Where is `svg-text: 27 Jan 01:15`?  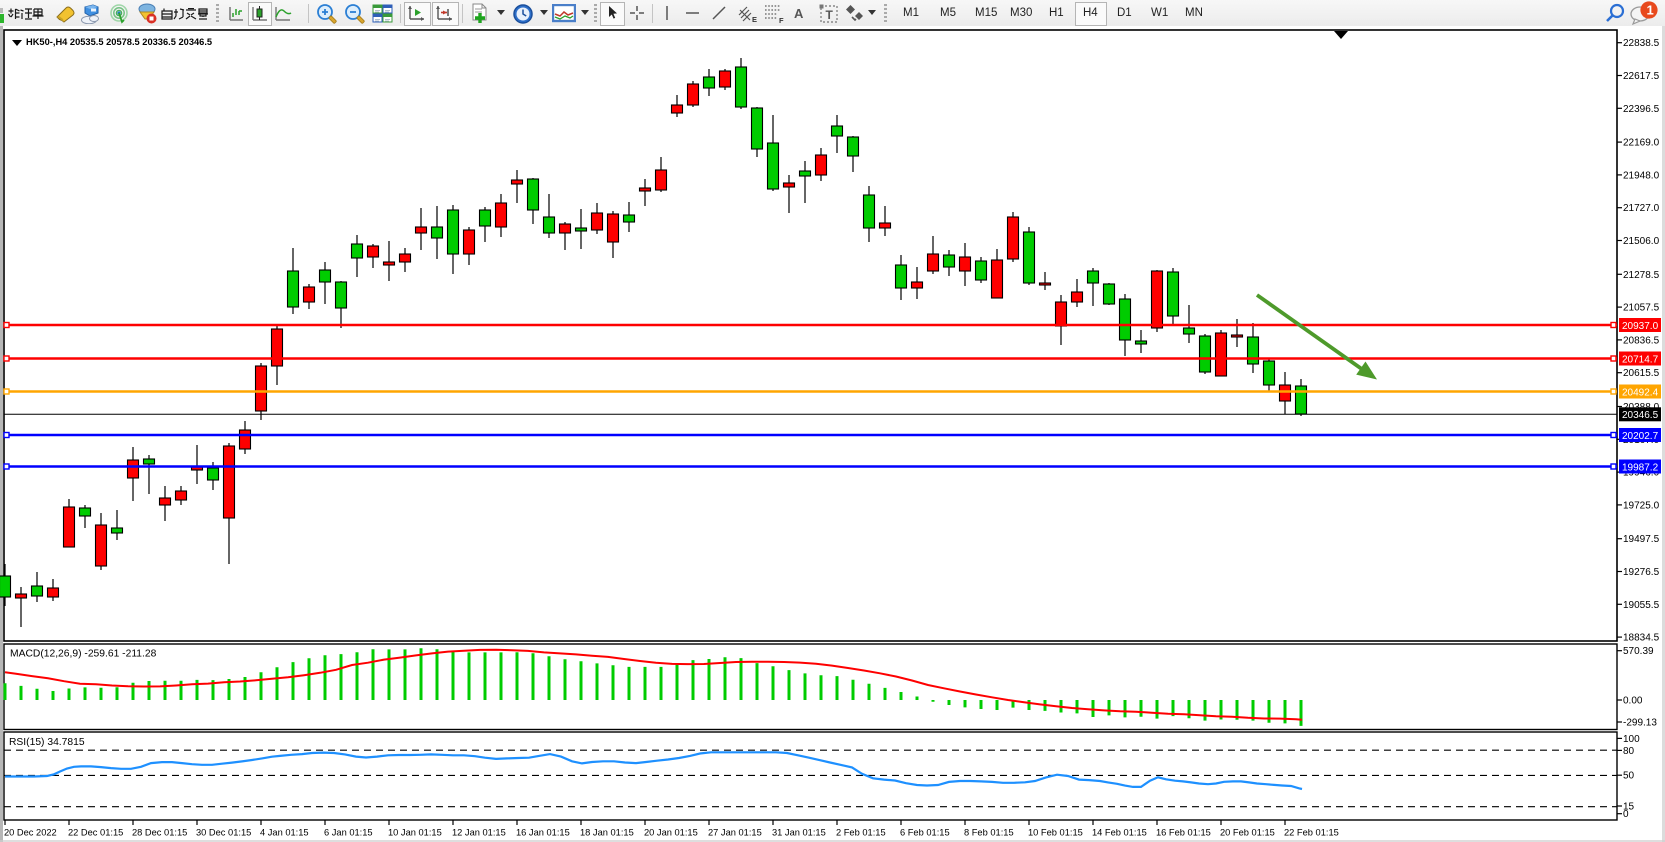
svg-text: 27 Jan 01:15 is located at coordinates (735, 833).